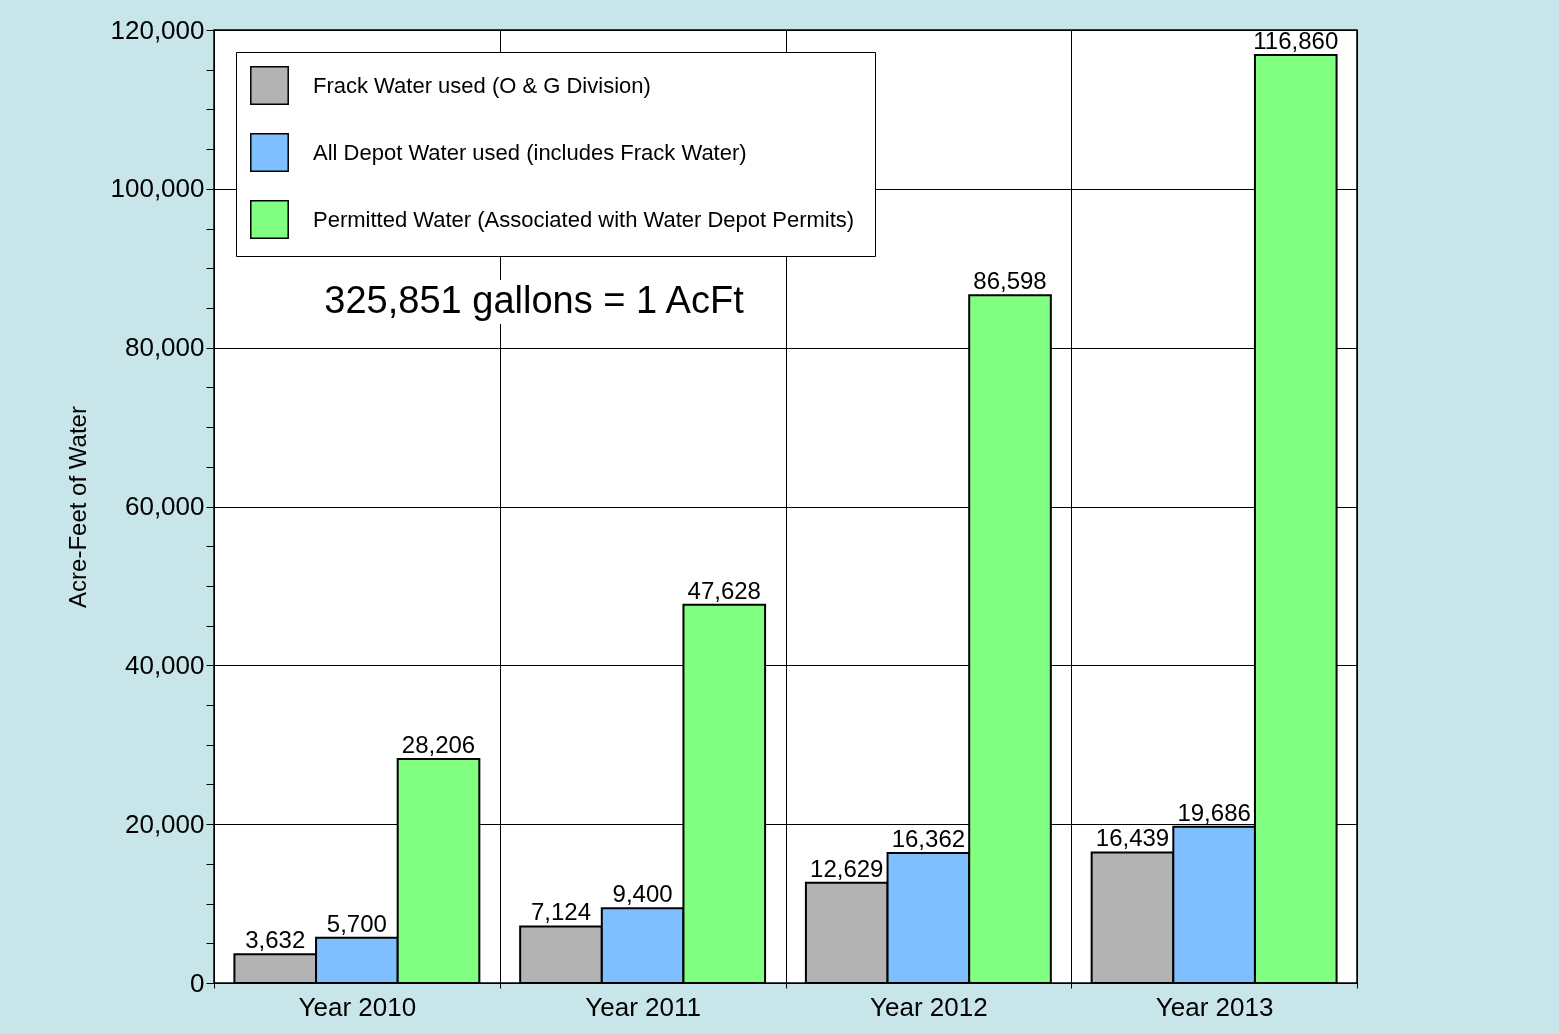  What do you see at coordinates (157, 29) in the screenshot?
I see `y-tick-label: 120,000` at bounding box center [157, 29].